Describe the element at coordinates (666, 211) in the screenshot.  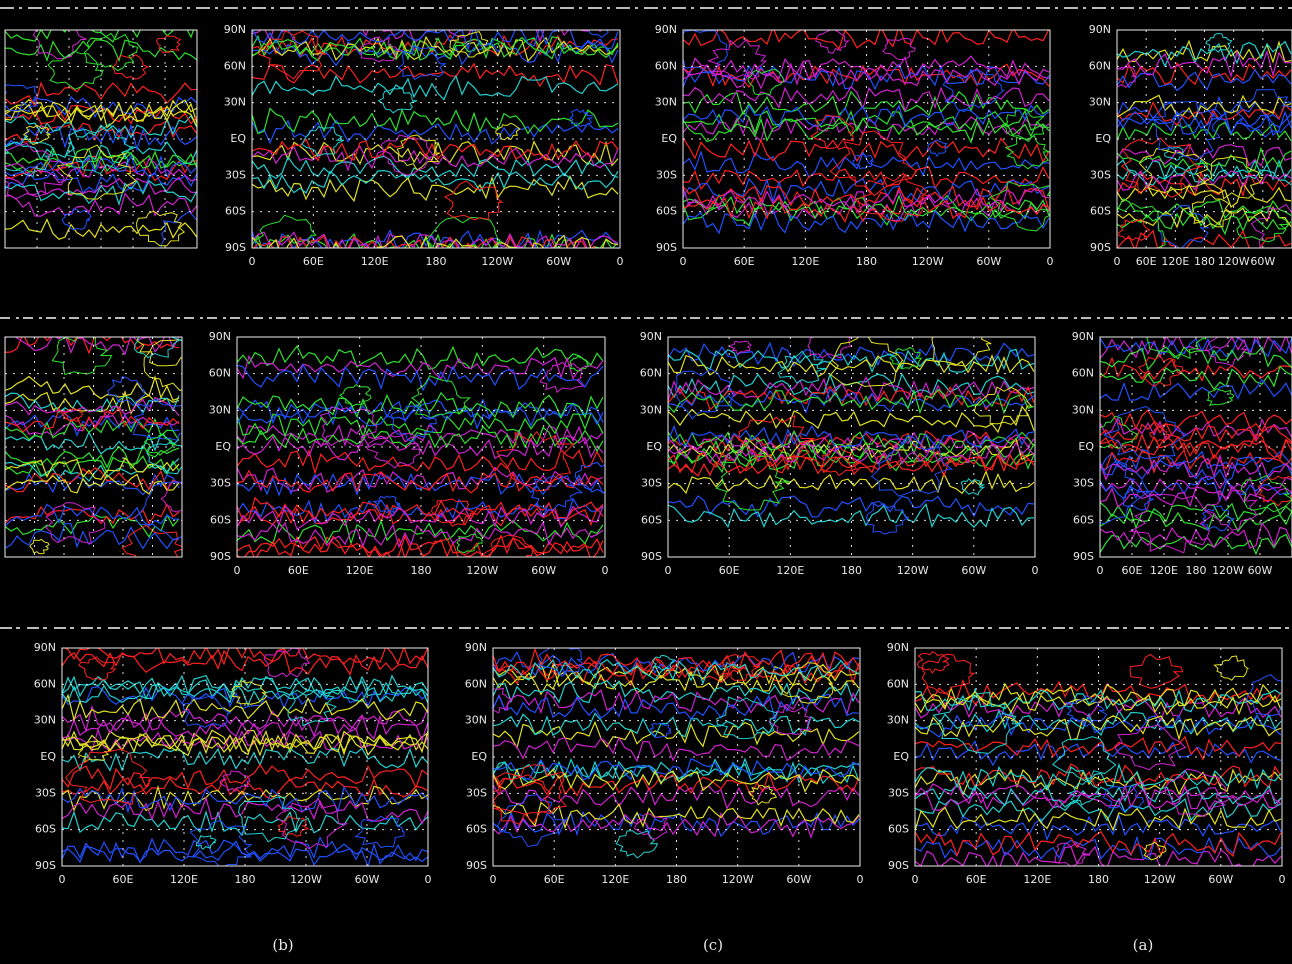
I see `lat-label: 60S` at that location.